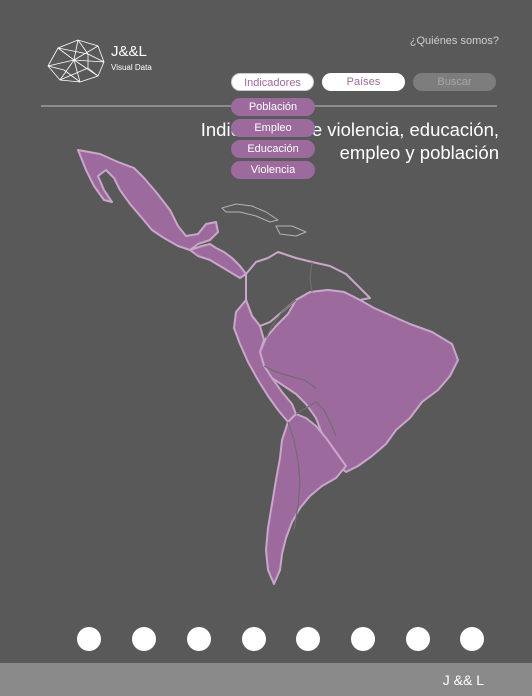  What do you see at coordinates (363, 82) in the screenshot?
I see `paises-button: Países` at bounding box center [363, 82].